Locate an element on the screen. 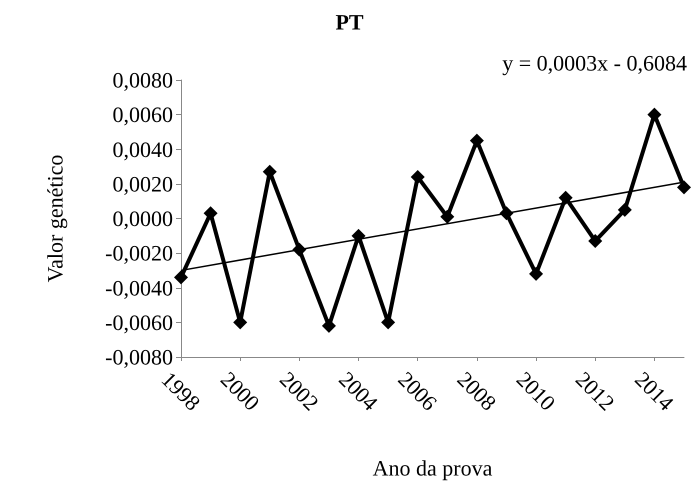 The height and width of the screenshot is (497, 699). x-axis-title: Ano da prova is located at coordinates (432, 468).